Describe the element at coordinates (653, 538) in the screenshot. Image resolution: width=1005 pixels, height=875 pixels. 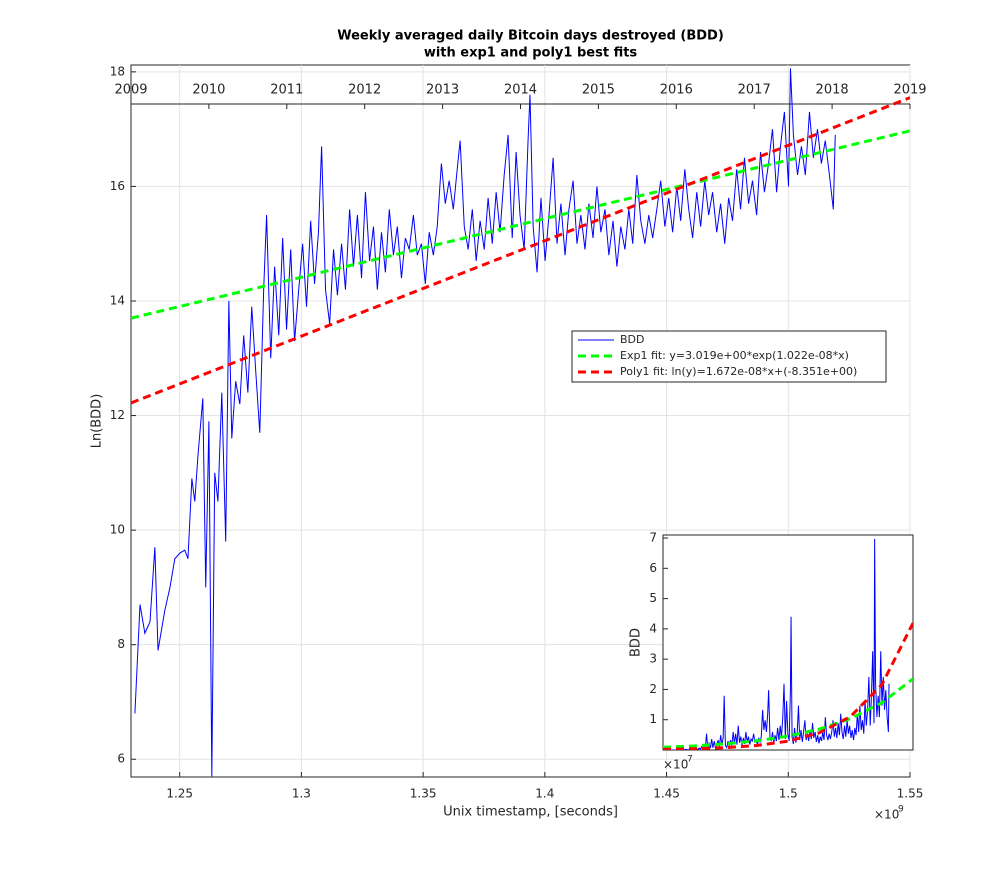
I see `y-tick-label: 7` at that location.